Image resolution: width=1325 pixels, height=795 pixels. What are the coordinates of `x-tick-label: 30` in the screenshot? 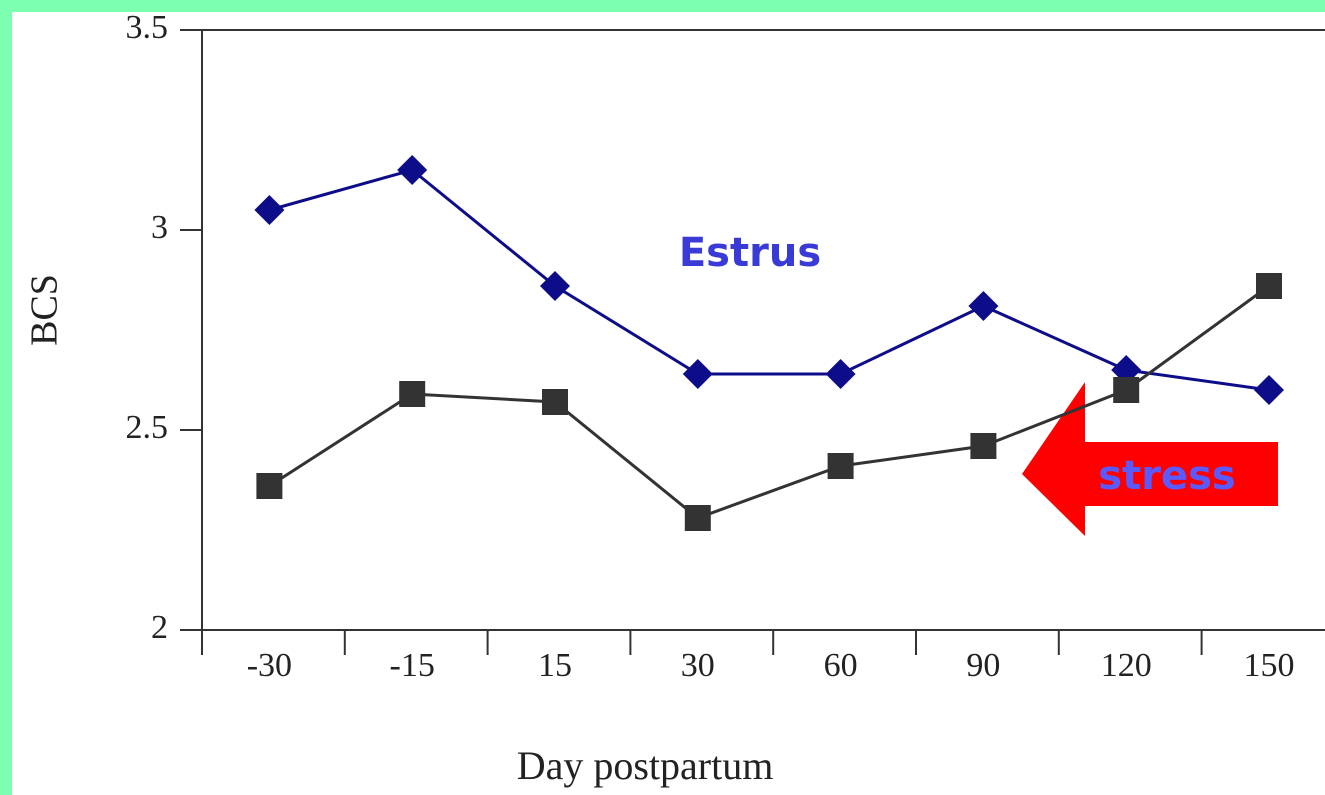 It's located at (698, 665).